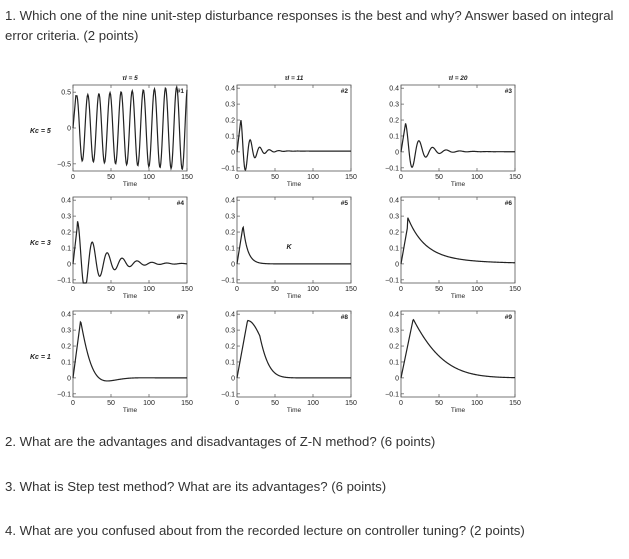 The height and width of the screenshot is (559, 629). Describe the element at coordinates (345, 203) in the screenshot. I see `panel-tag-5: #5` at that location.